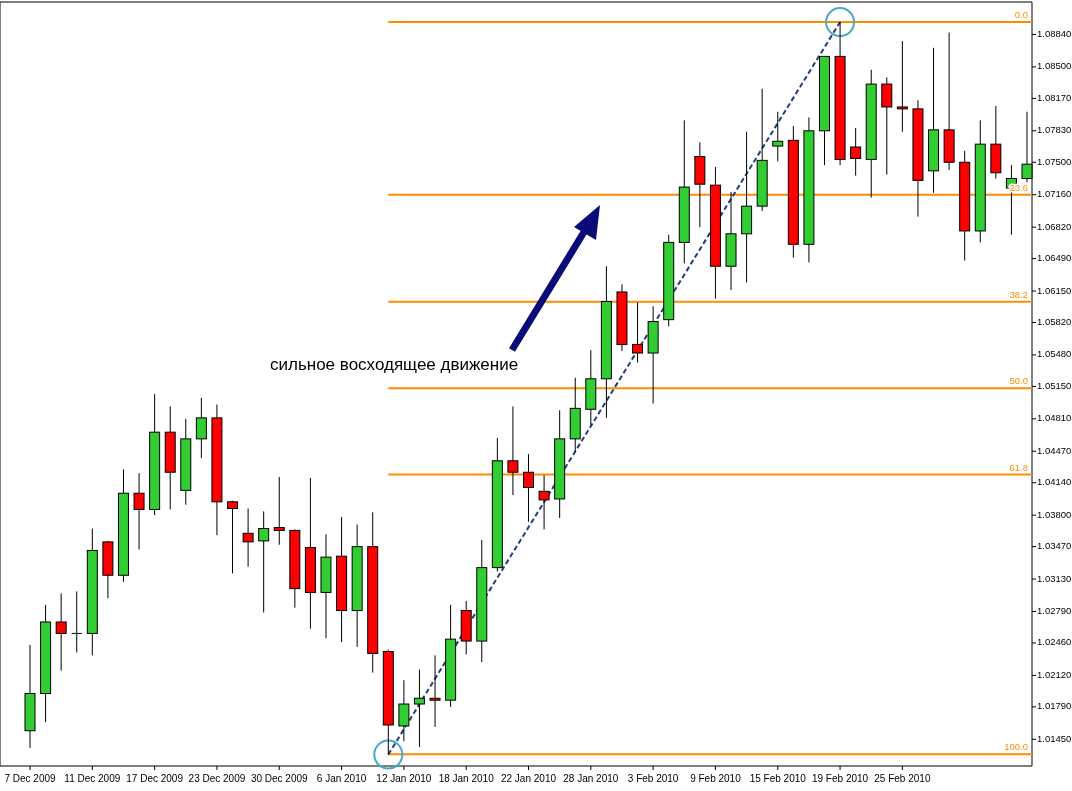 The image size is (1072, 791). I want to click on y-tick-label: 1.01790, so click(1054, 706).